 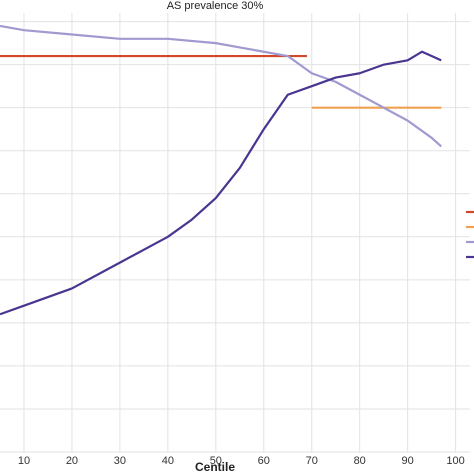 I want to click on x-tick-label: 100, so click(x=455, y=461).